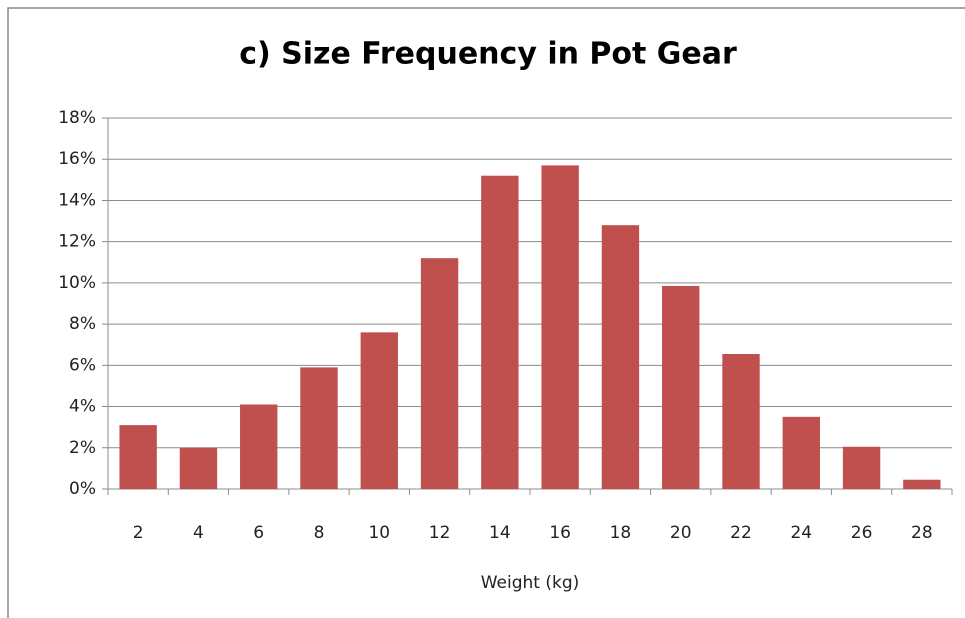 This screenshot has width=965, height=618. What do you see at coordinates (77, 118) in the screenshot?
I see `y-tick-label: 18%` at bounding box center [77, 118].